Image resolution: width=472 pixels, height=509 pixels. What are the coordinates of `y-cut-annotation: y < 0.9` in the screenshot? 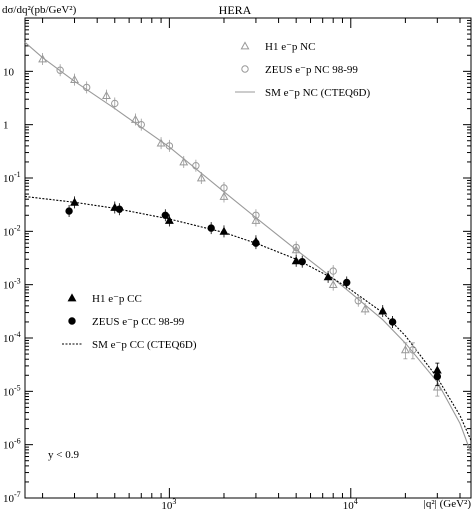 It's located at (63, 455).